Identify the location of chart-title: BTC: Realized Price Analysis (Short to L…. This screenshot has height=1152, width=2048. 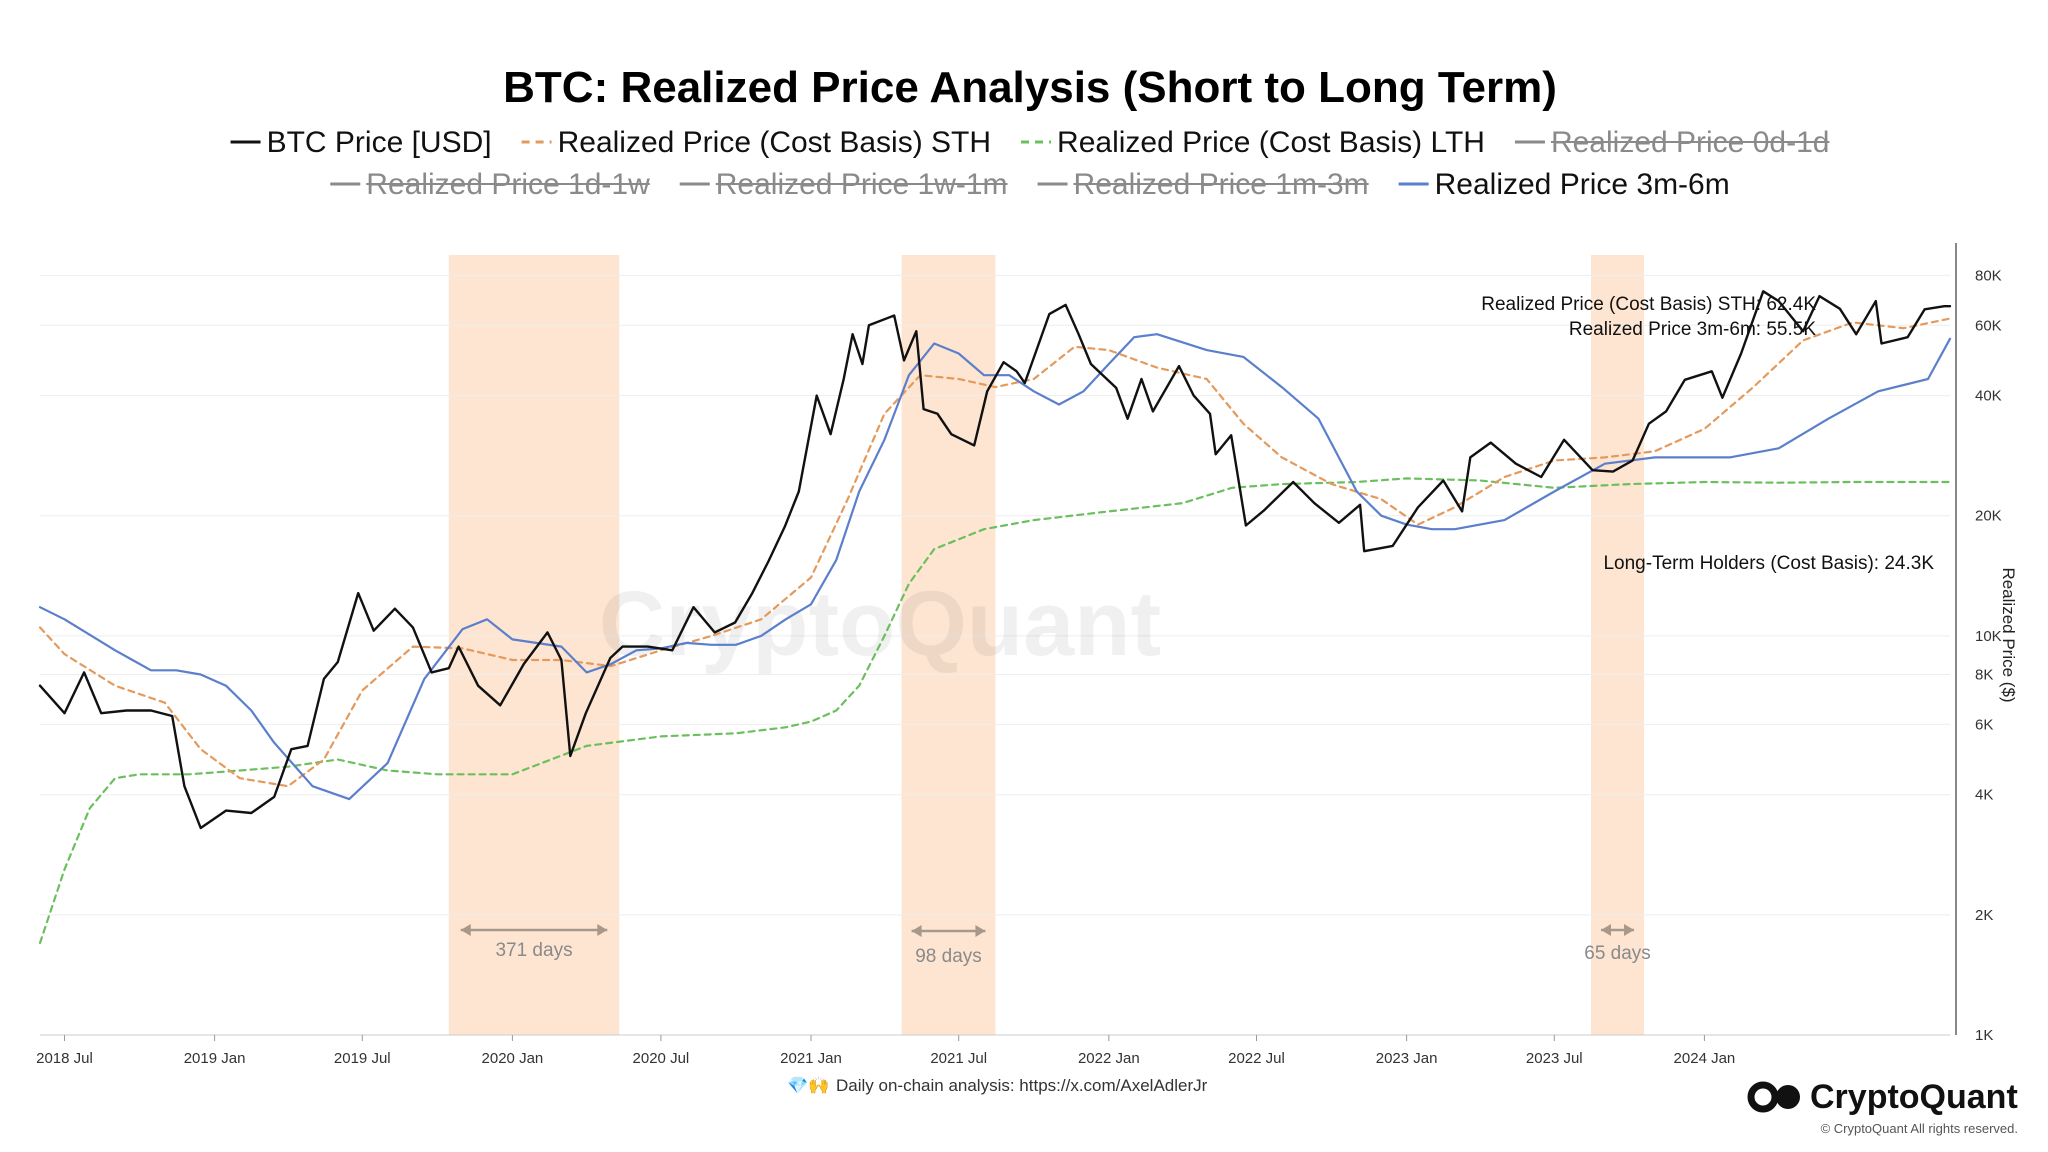
(1030, 87).